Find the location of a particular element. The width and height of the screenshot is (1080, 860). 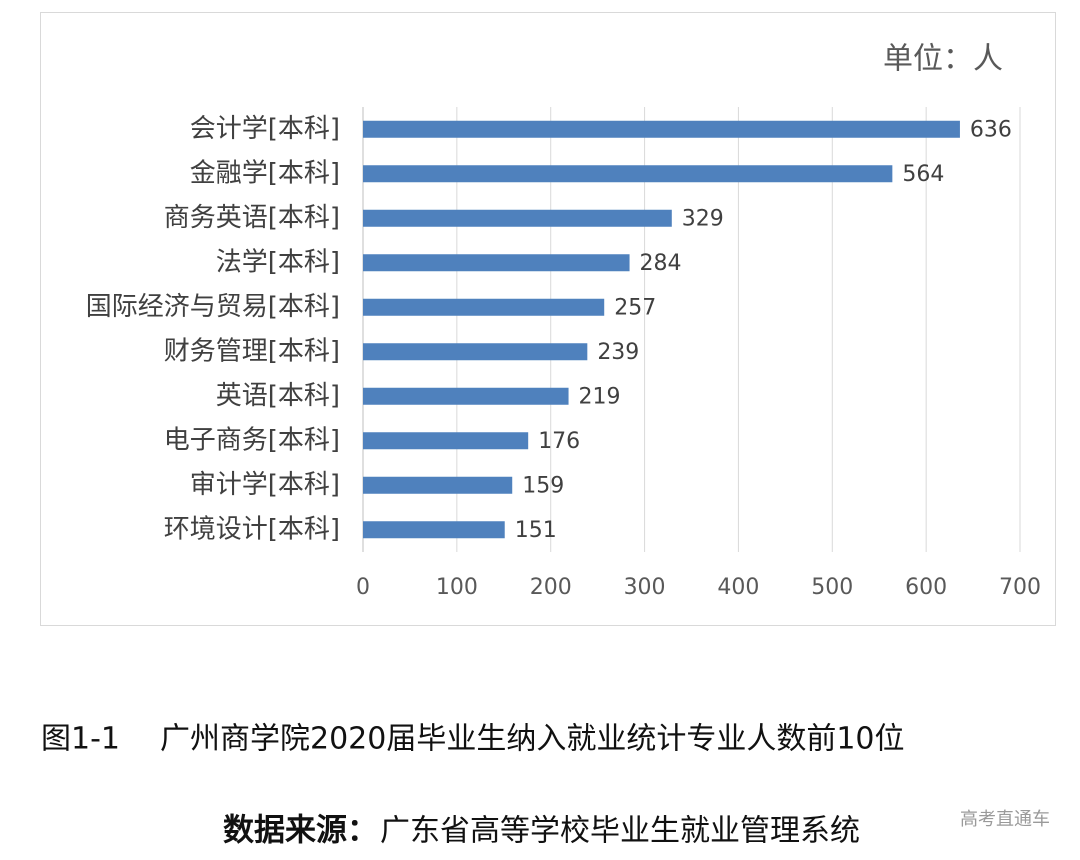

x-tick-label: 200 is located at coordinates (551, 587).